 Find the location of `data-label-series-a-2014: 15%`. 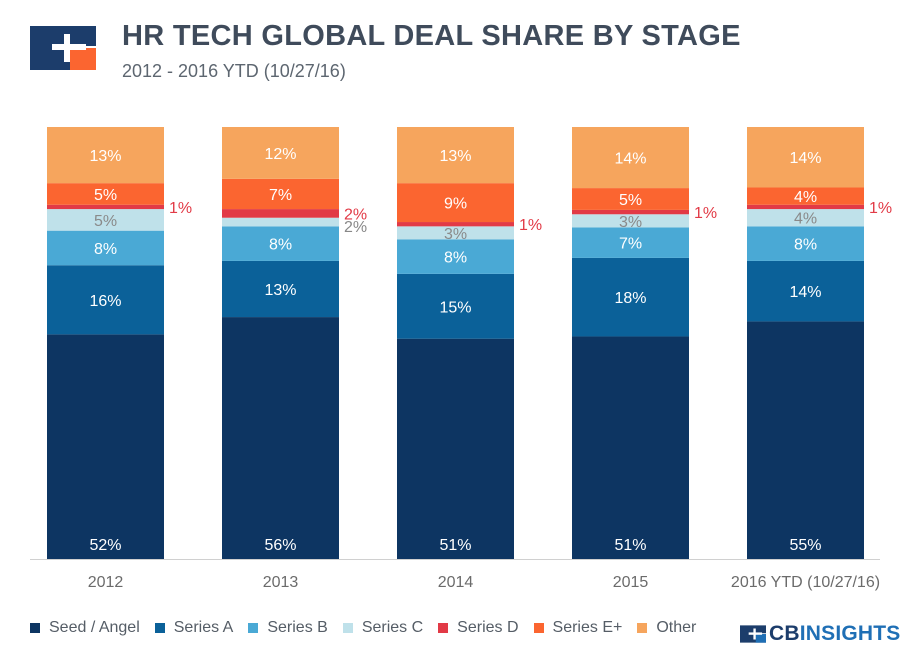

data-label-series-a-2014: 15% is located at coordinates (455, 307).